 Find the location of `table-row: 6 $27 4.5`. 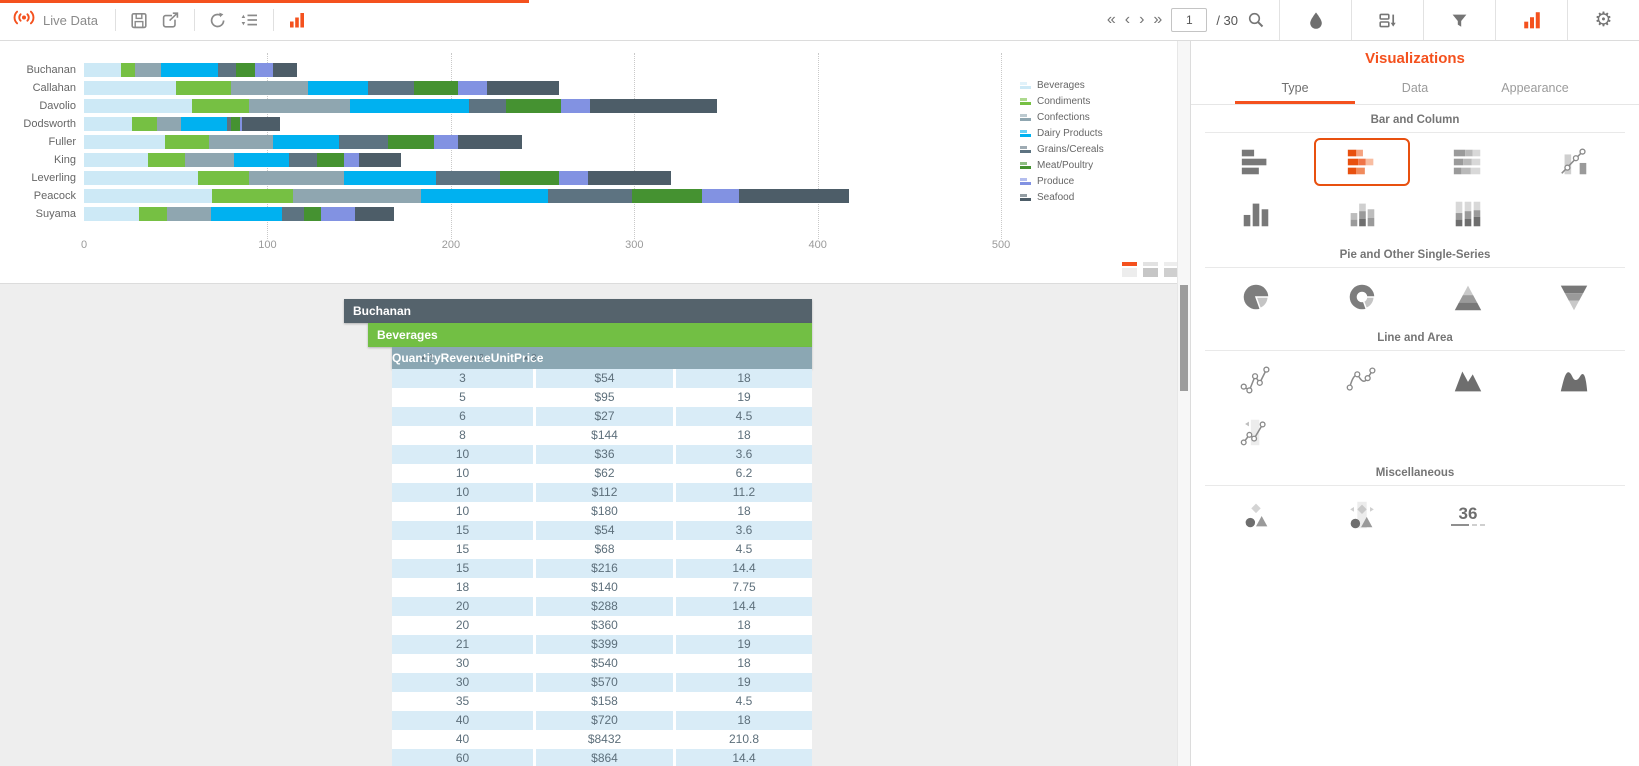

table-row: 6 $27 4.5 is located at coordinates (602, 416).